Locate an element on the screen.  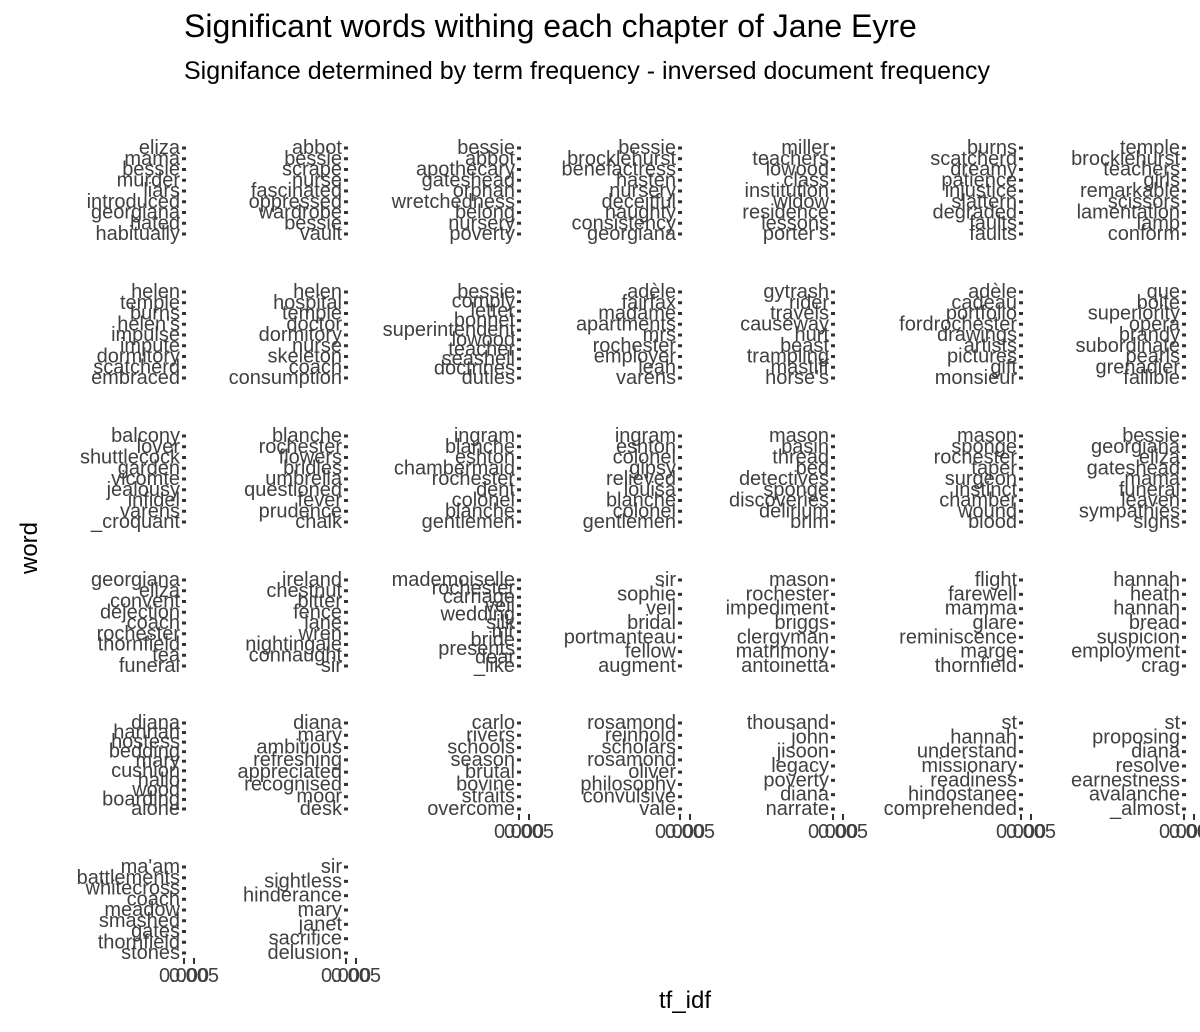
y-tick-label: teacher is located at coordinates (481, 349).